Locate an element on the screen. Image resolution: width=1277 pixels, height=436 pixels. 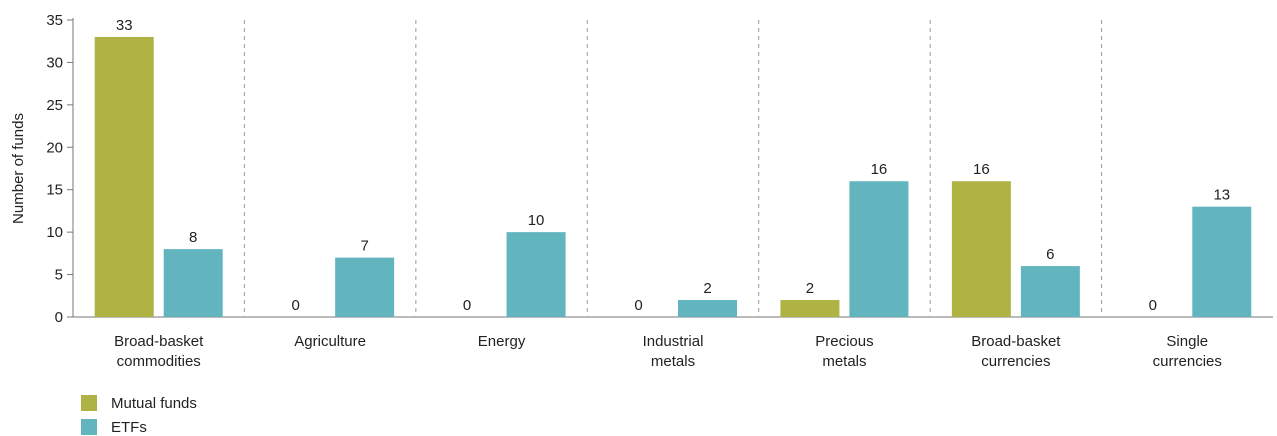
x-category-label-line: Industrial is located at coordinates (673, 341).